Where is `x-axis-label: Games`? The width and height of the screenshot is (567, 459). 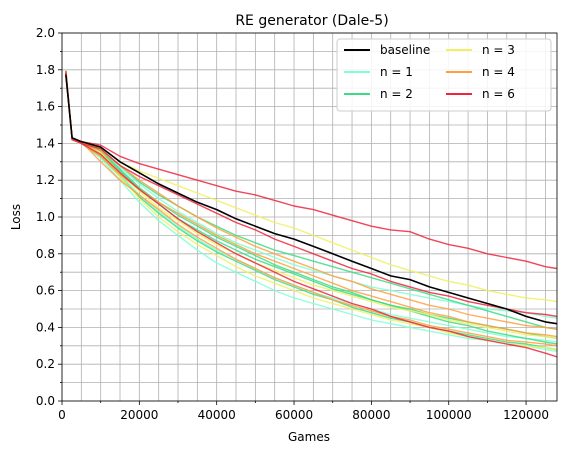 x-axis-label: Games is located at coordinates (309, 437).